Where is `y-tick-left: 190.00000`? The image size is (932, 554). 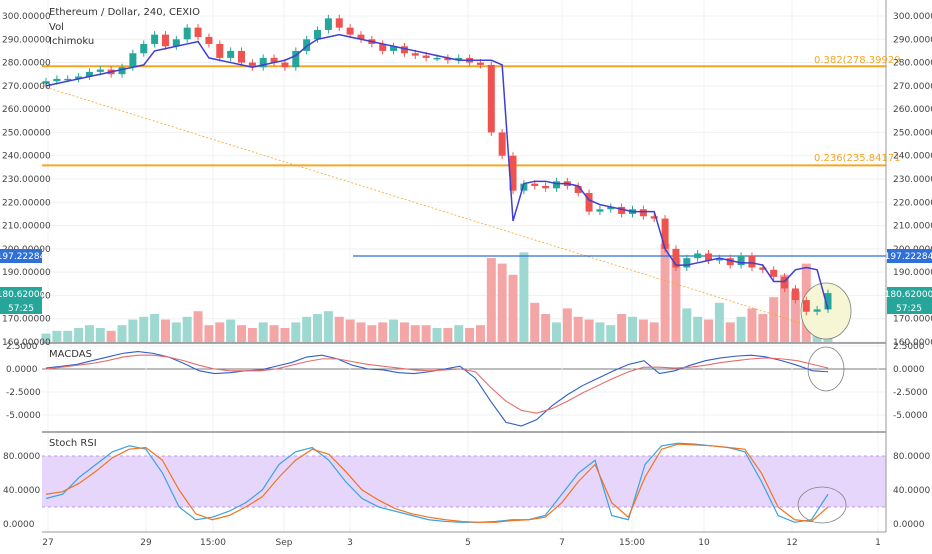 y-tick-left: 190.00000 is located at coordinates (26, 273).